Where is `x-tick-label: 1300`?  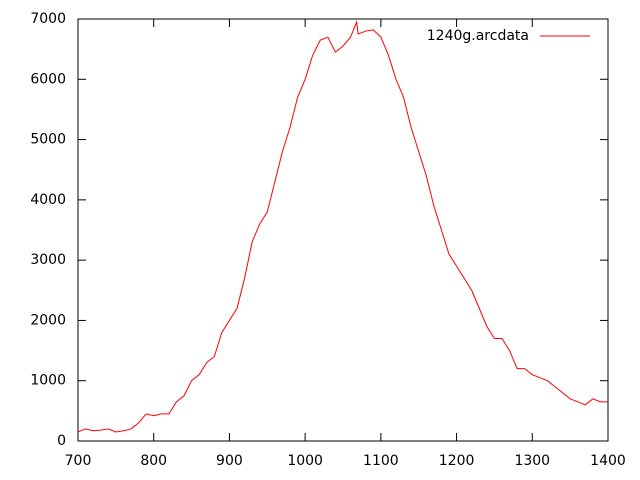
x-tick-label: 1300 is located at coordinates (532, 461).